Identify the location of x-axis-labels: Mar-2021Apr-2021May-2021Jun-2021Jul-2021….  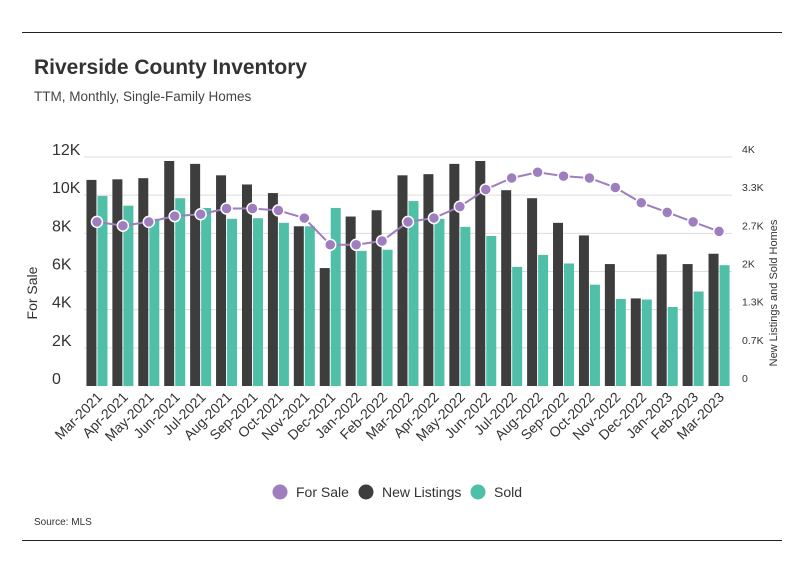
(389, 416).